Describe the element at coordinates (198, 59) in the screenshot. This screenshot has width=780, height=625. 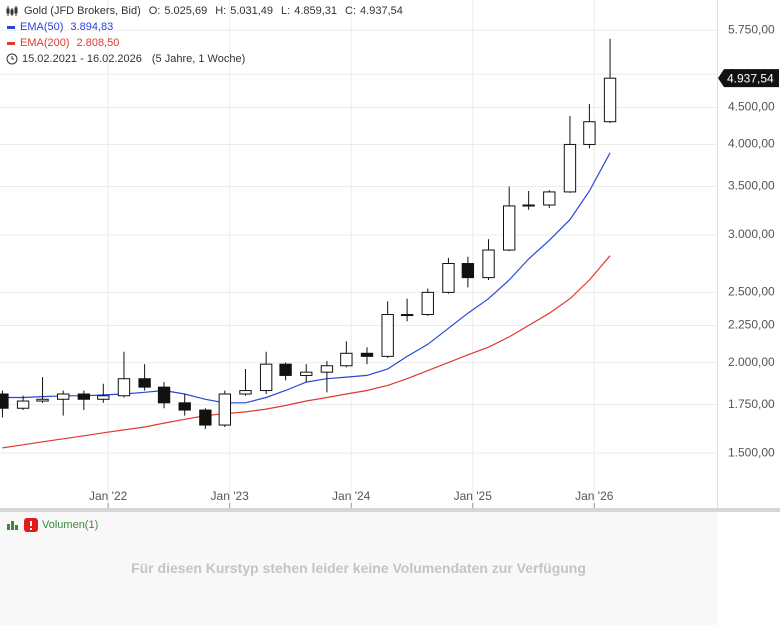
I see `period-text: (5 Jahre, 1 Woche)` at that location.